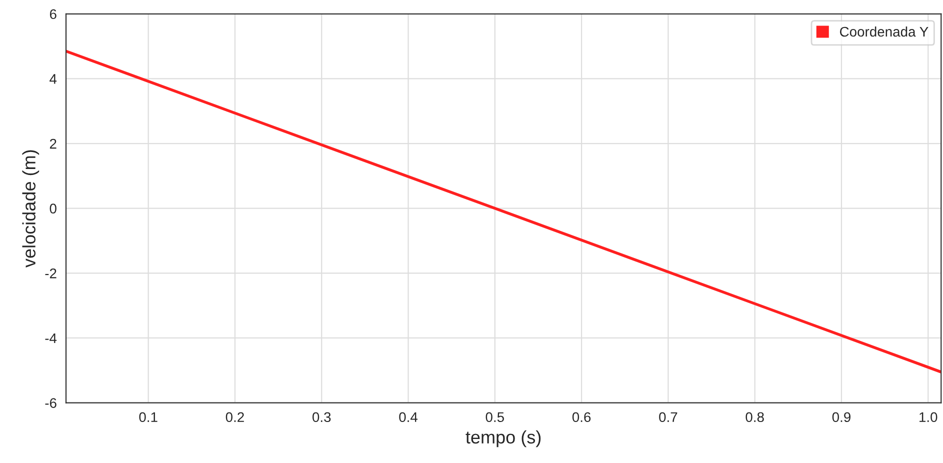 Image resolution: width=943 pixels, height=463 pixels. Describe the element at coordinates (929, 417) in the screenshot. I see `x-tick-label: 1.0` at that location.